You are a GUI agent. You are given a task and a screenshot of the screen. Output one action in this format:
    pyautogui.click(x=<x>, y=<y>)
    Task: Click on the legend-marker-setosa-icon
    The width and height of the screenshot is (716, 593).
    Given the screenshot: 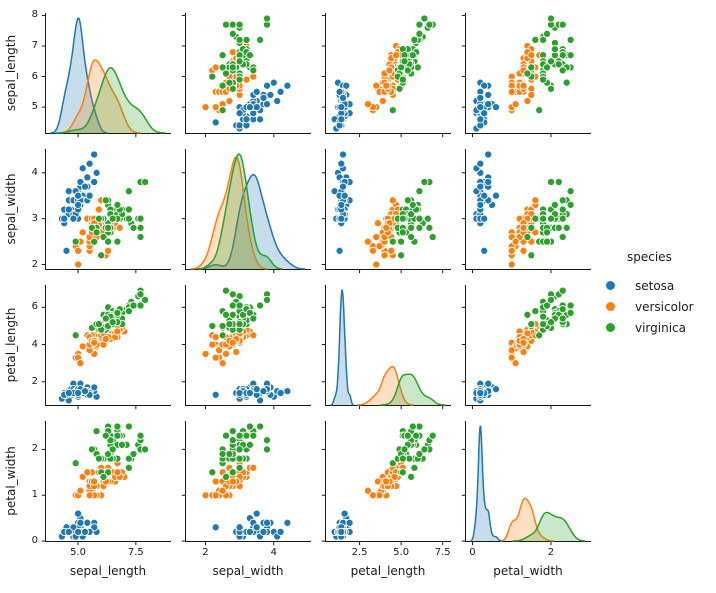 What is the action you would take?
    pyautogui.click(x=610, y=285)
    